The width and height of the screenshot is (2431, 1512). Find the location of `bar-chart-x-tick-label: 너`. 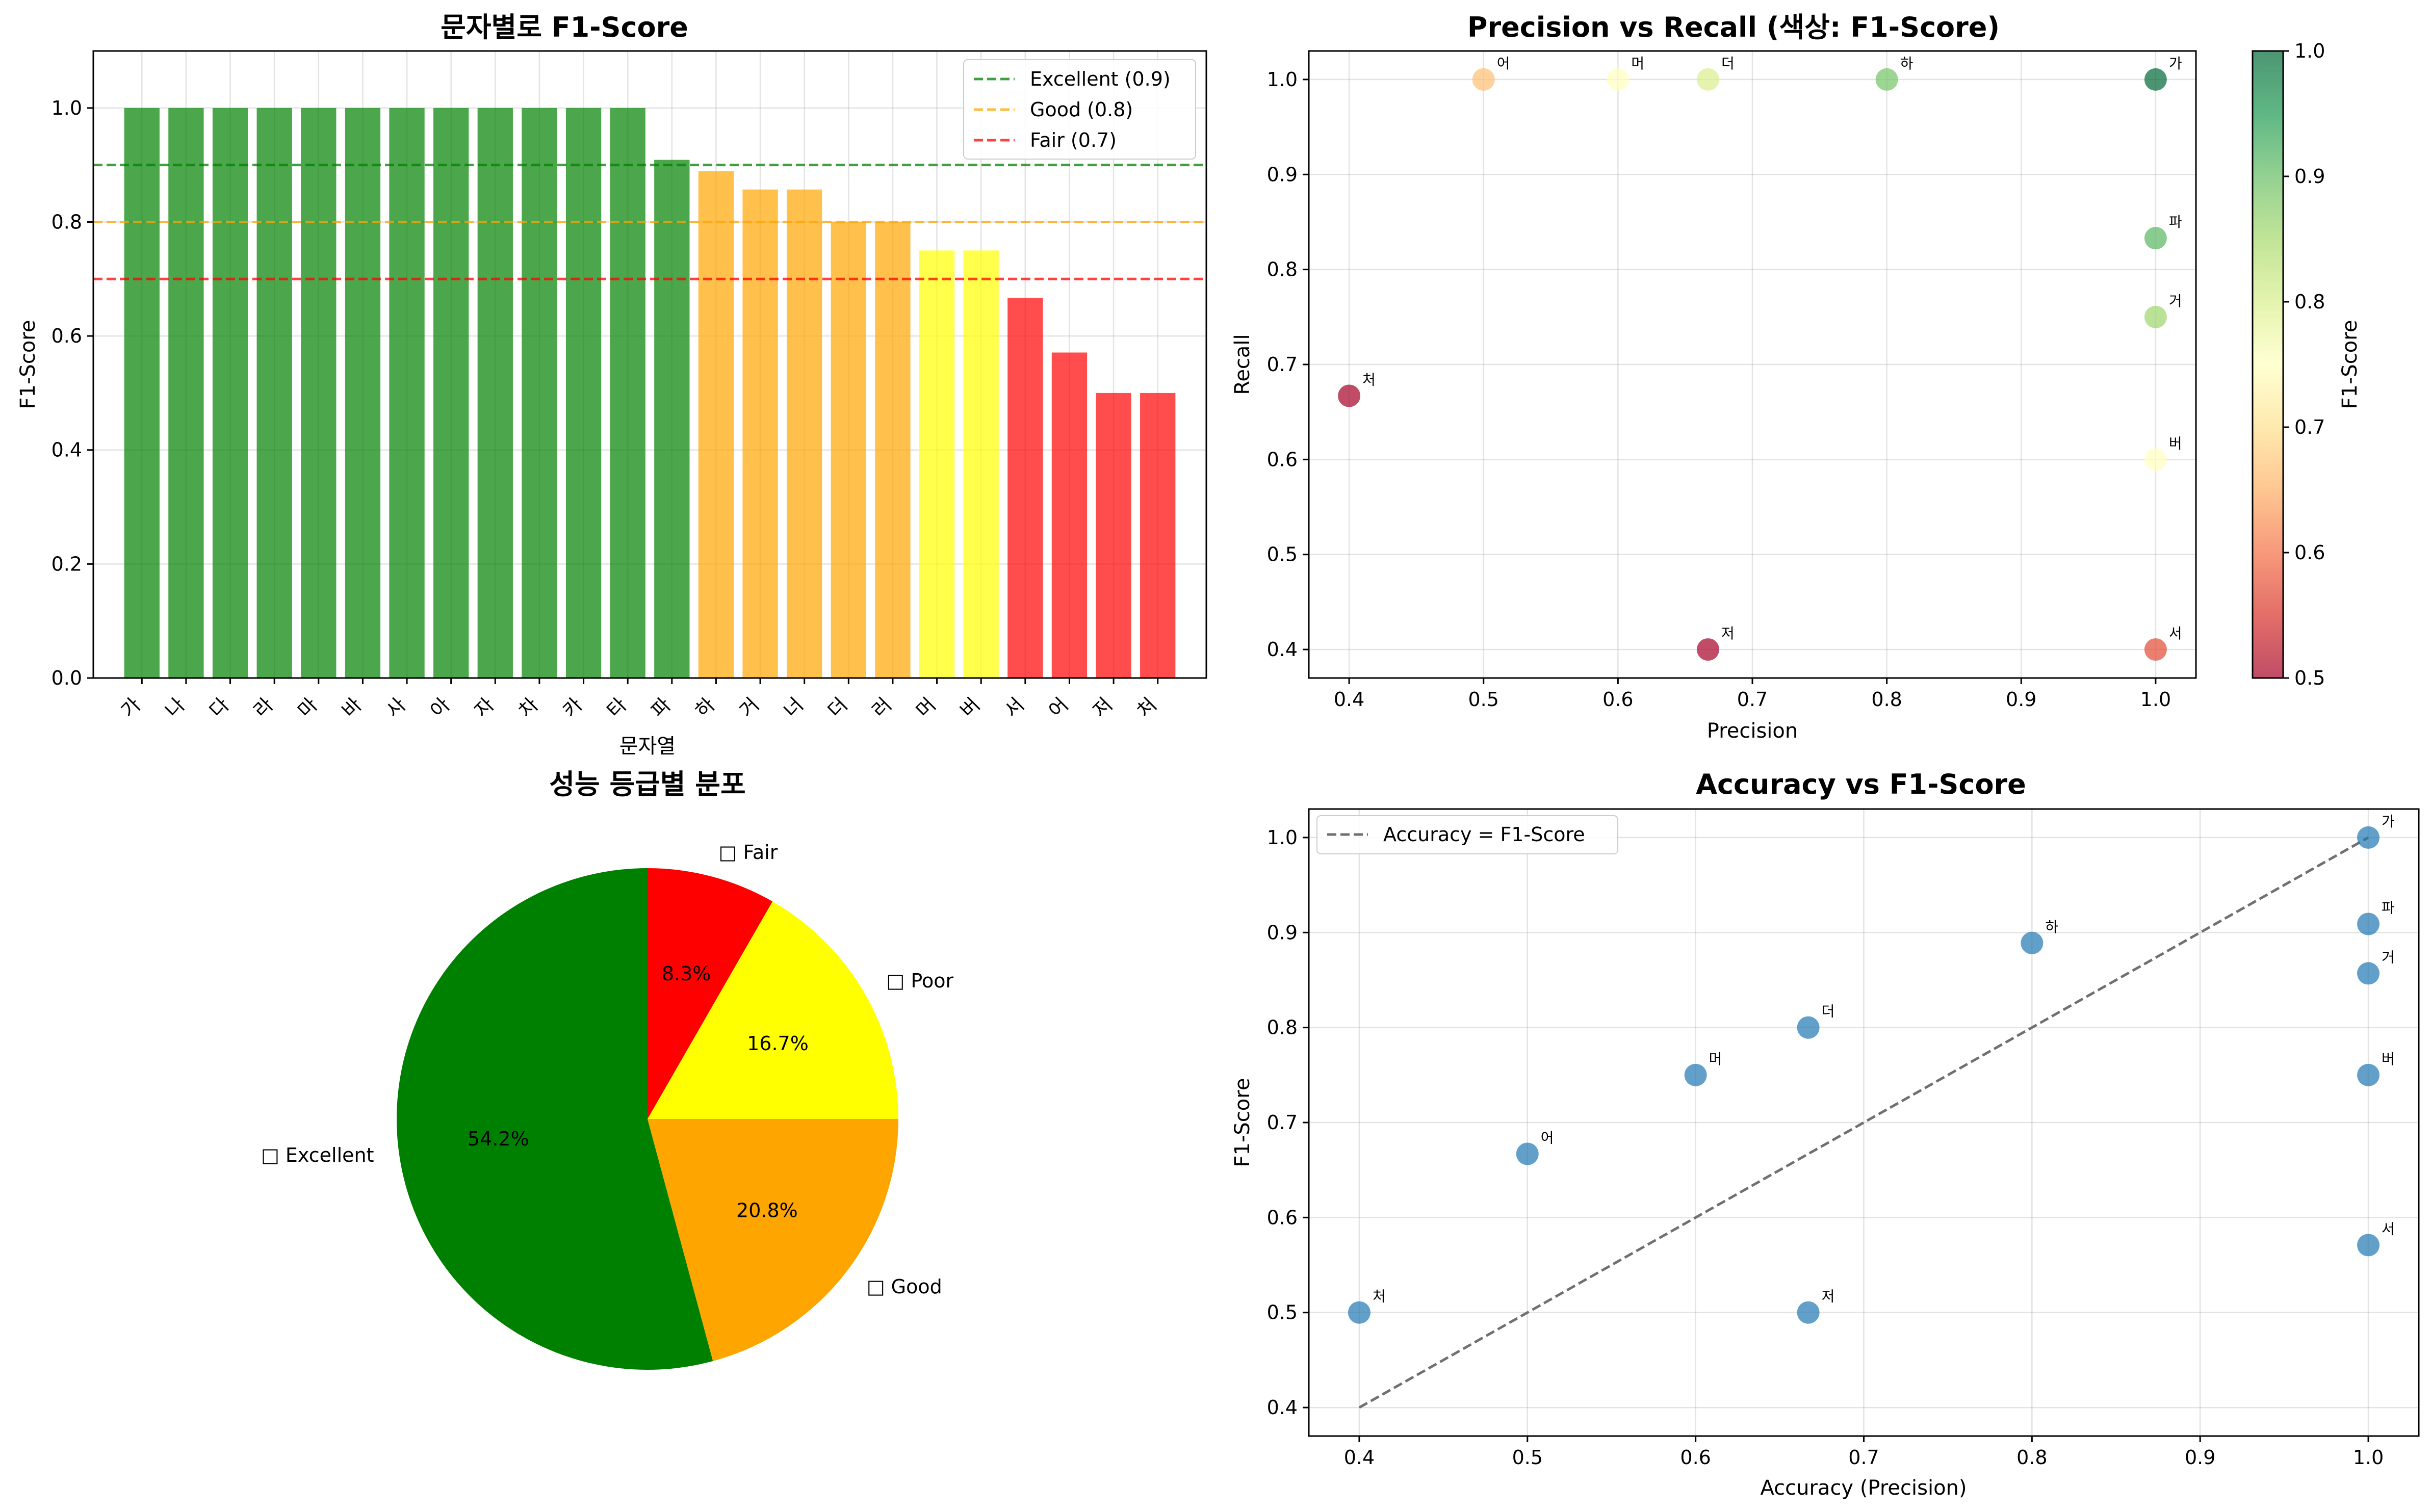

bar-chart-x-tick-label: 너 is located at coordinates (793, 707).